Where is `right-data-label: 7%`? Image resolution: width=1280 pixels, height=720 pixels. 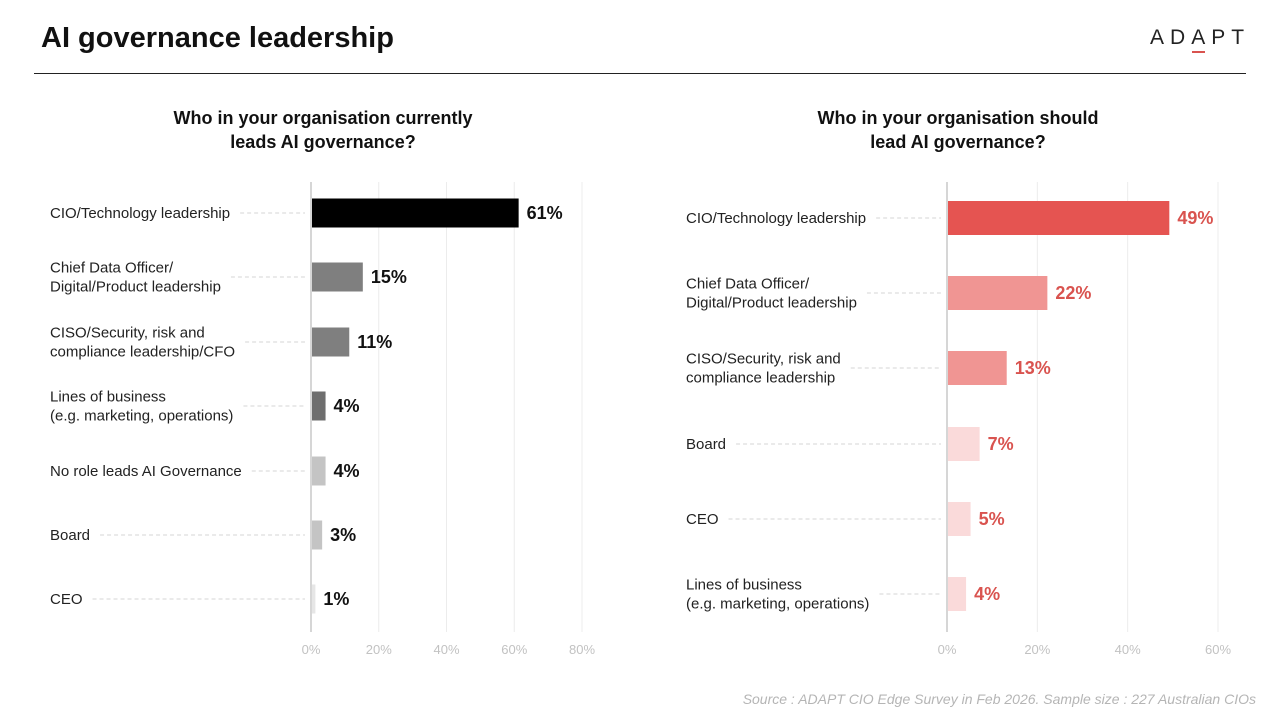
right-data-label: 7% is located at coordinates (1001, 444).